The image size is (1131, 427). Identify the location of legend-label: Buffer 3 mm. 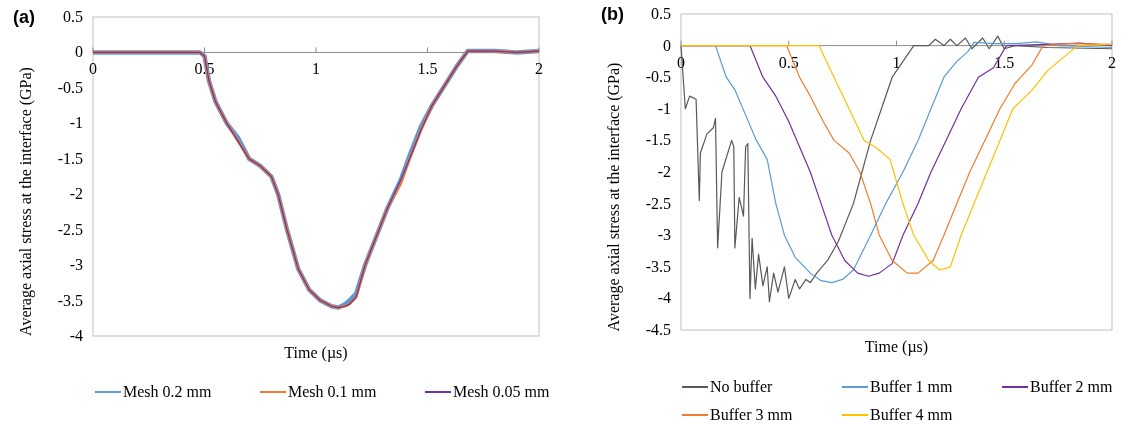
(751, 414).